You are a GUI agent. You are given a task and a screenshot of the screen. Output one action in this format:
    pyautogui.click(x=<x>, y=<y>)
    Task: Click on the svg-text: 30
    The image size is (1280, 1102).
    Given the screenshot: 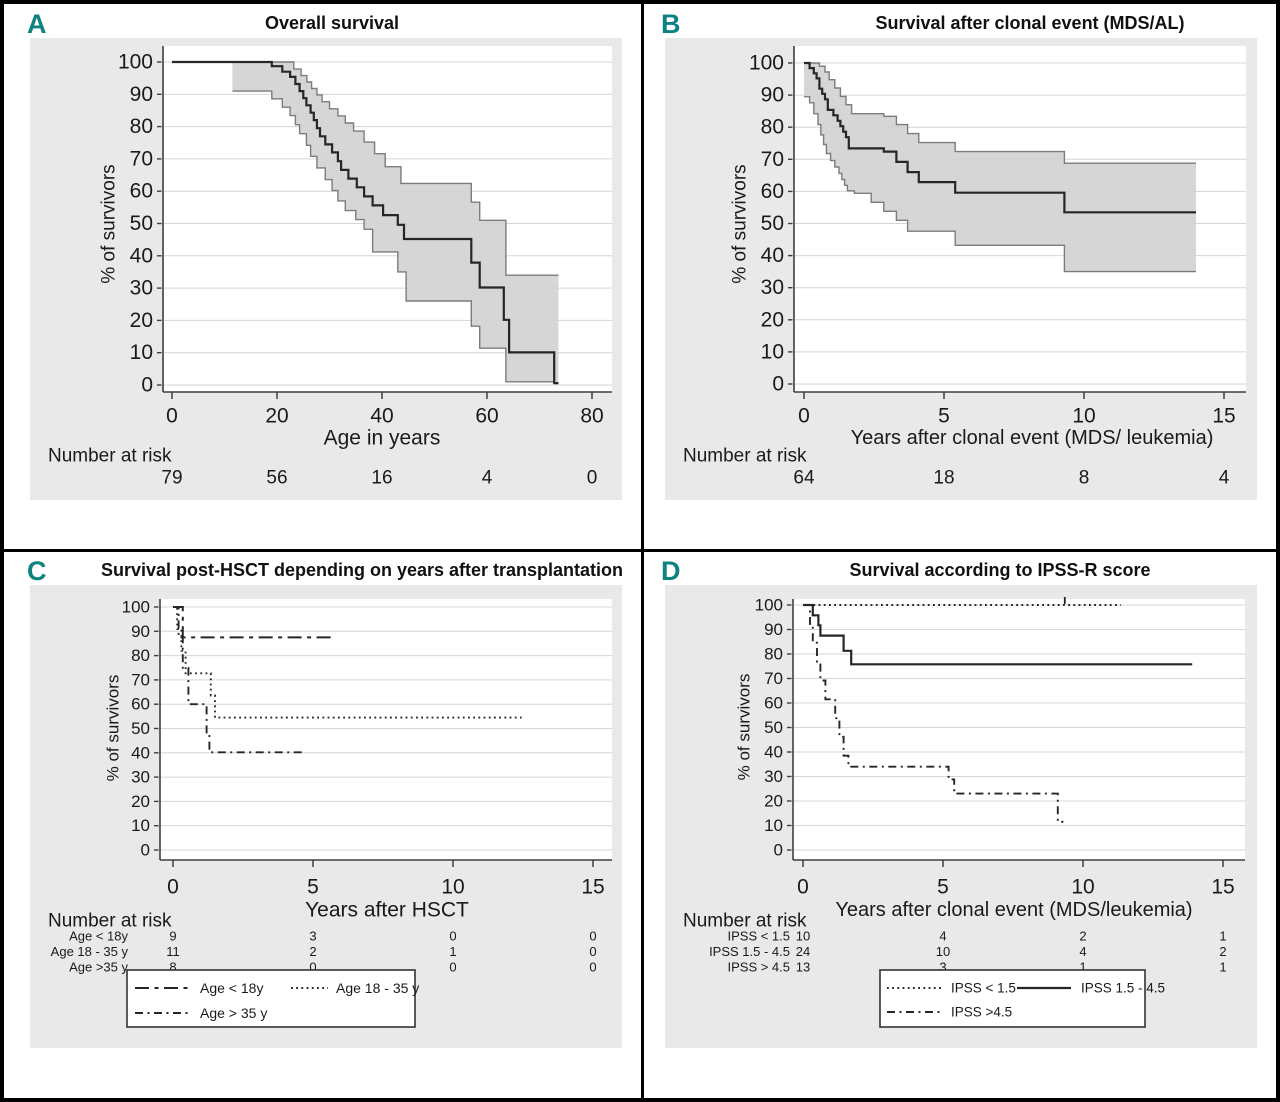 What is the action you would take?
    pyautogui.click(x=141, y=288)
    